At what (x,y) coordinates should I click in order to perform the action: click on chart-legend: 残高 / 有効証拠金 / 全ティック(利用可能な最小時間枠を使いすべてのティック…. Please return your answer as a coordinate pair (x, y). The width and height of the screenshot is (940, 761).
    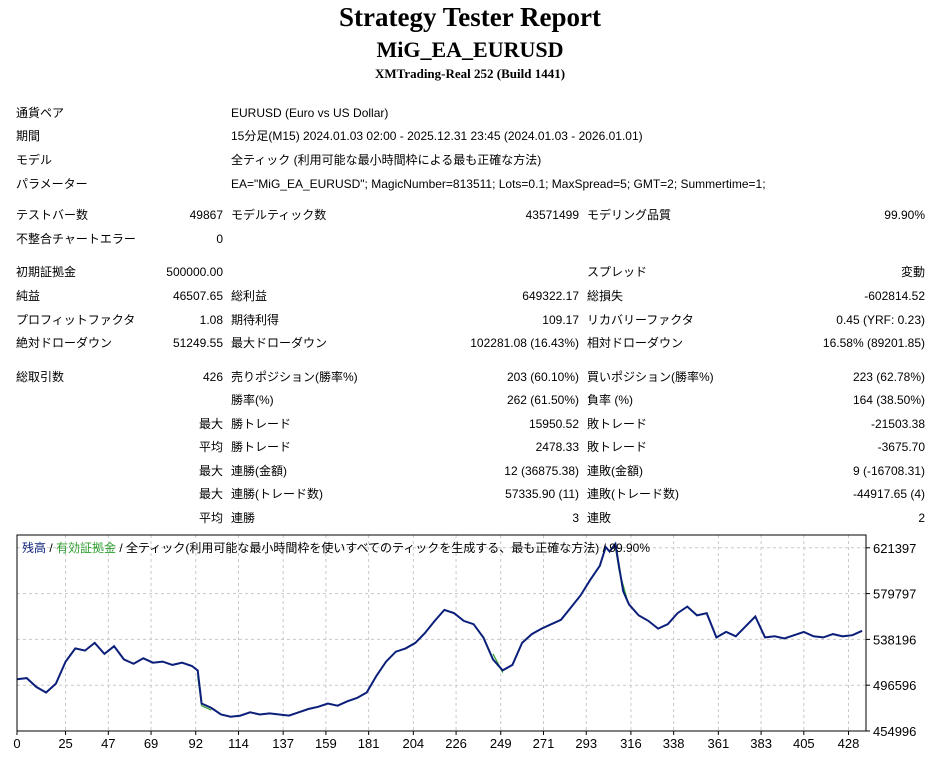
    Looking at the image, I should click on (336, 547).